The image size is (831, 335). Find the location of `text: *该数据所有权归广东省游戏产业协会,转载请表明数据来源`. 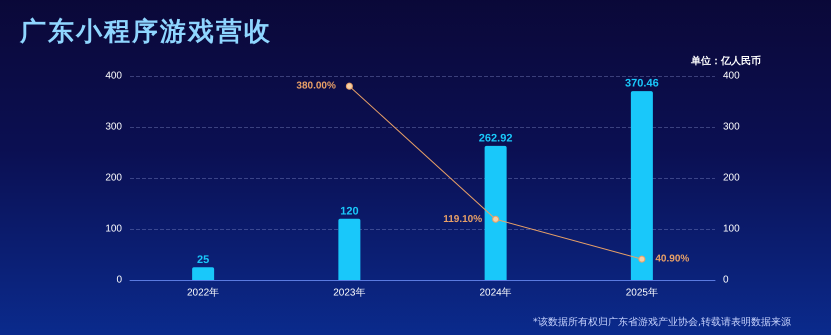

text: *该数据所有权归广东省游戏产业协会,转载请表明数据来源 is located at coordinates (661, 322).